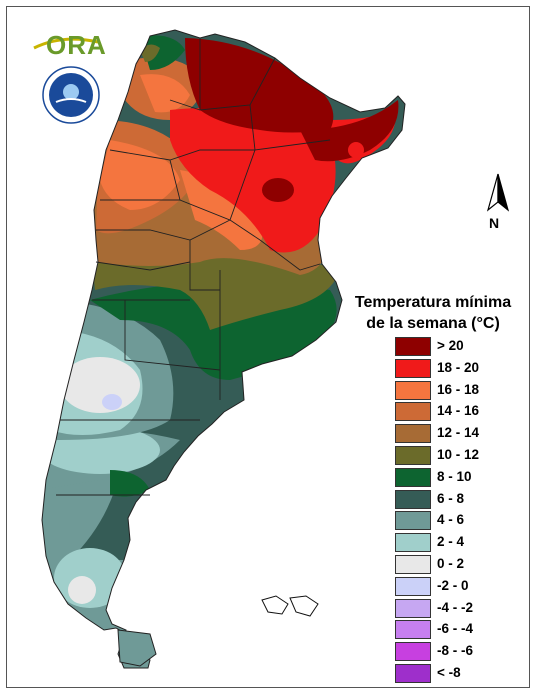 This screenshot has height=696, width=538. Describe the element at coordinates (137, 648) in the screenshot. I see `tierra-del-fuego` at that location.